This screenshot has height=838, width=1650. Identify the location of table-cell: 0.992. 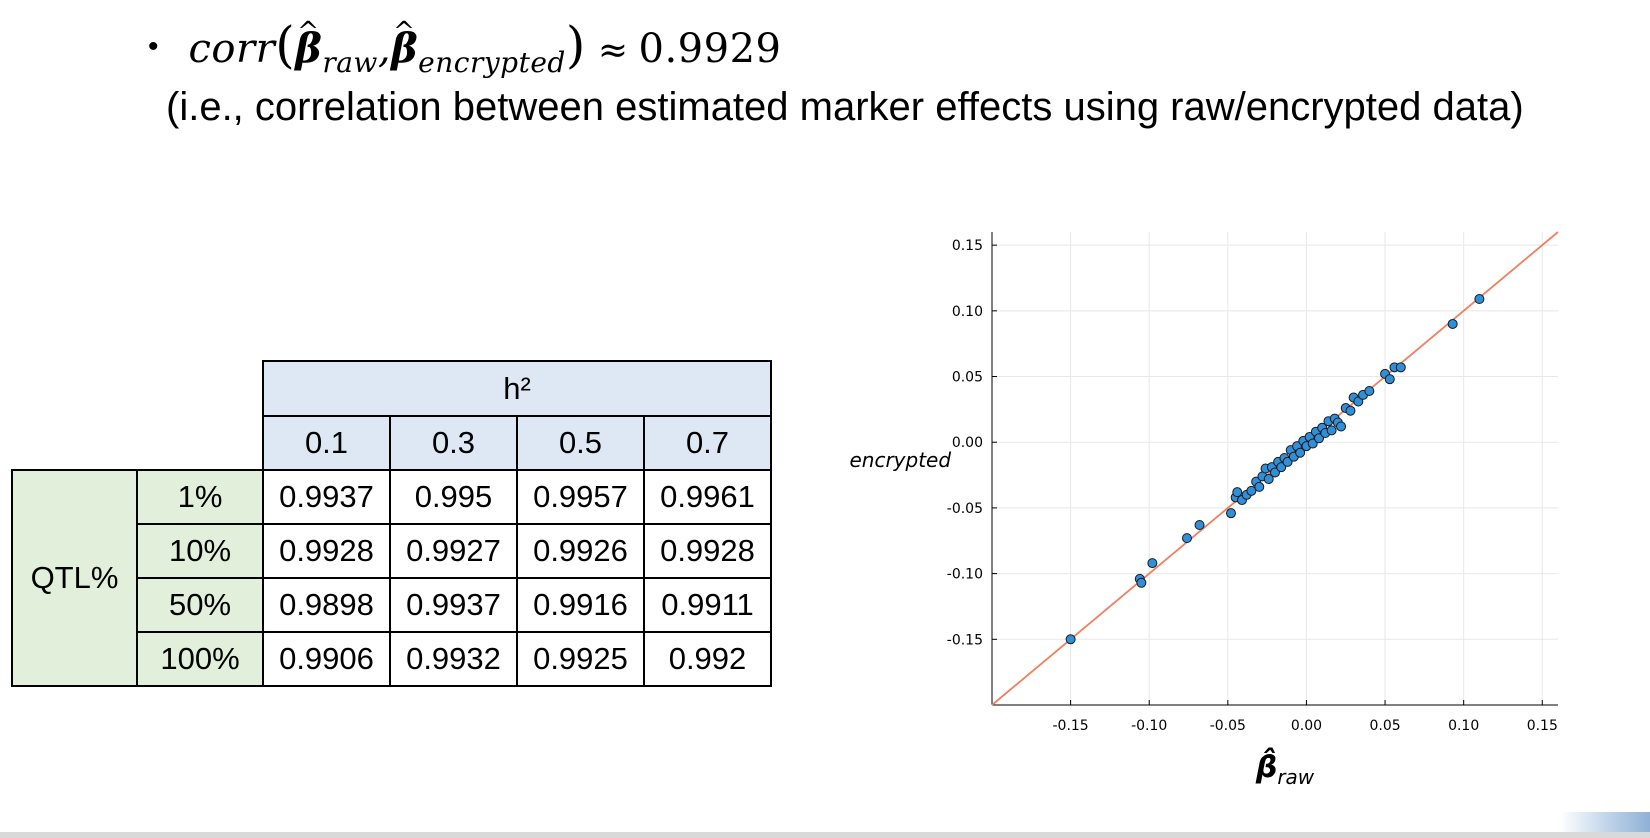
(707, 659).